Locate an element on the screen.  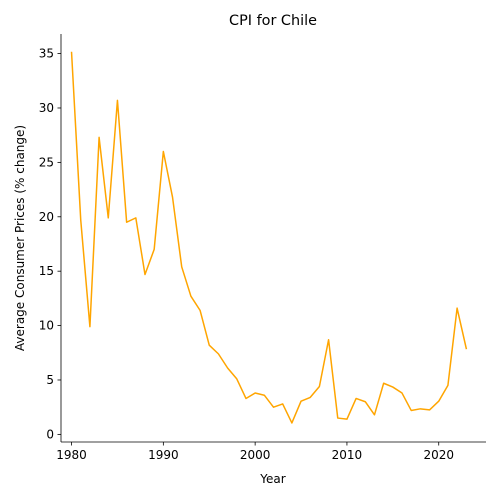
x-axis-ticks: 1980 1990 2000 2010 2020 is located at coordinates (255, 452).